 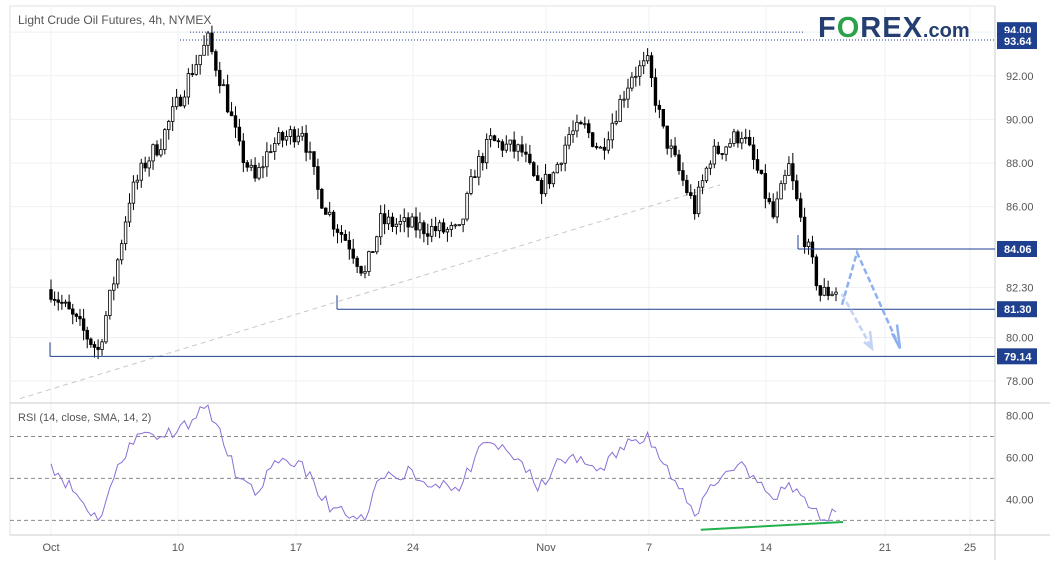 What do you see at coordinates (649, 548) in the screenshot?
I see `time-tick-5: 7` at bounding box center [649, 548].